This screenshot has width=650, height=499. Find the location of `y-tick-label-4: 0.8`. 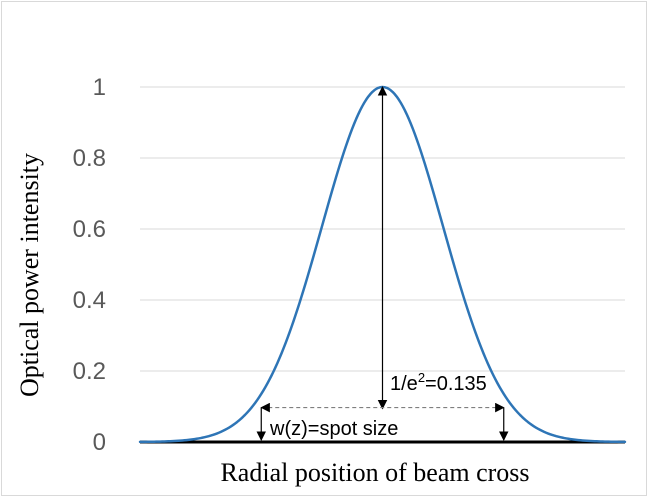

y-tick-label-4: 0.8 is located at coordinates (89, 158).